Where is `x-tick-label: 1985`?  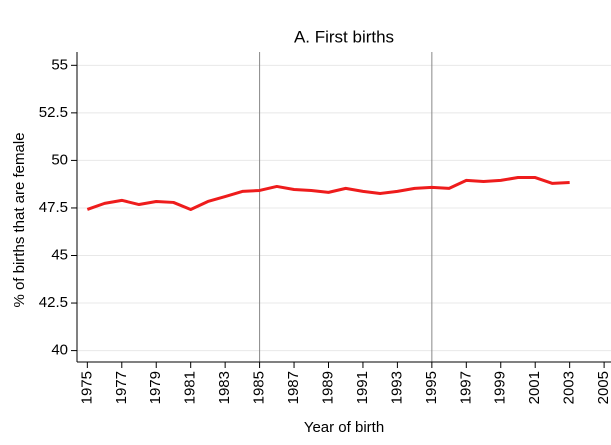
x-tick-label: 1985 is located at coordinates (259, 387).